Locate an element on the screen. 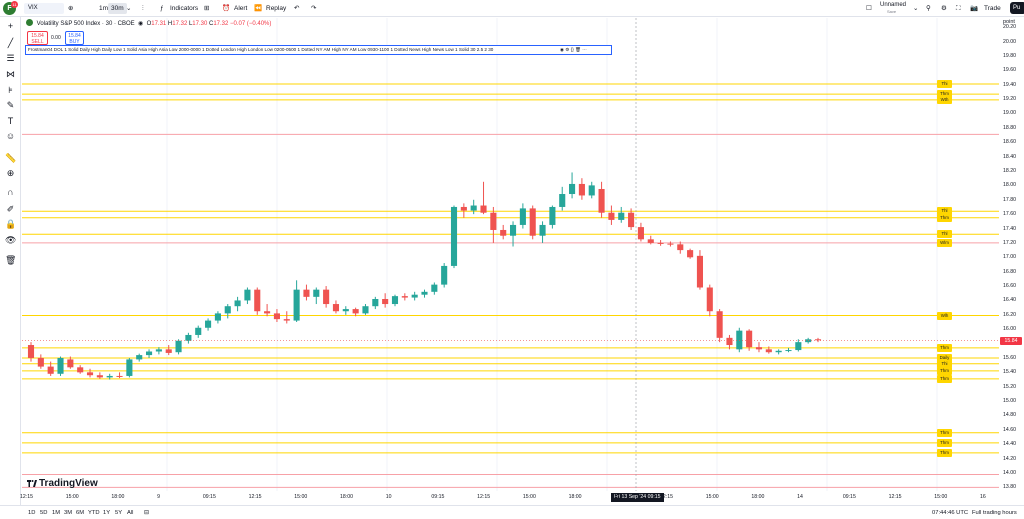 This screenshot has height=519, width=1024. settings-icon: ⚙ is located at coordinates (944, 8).